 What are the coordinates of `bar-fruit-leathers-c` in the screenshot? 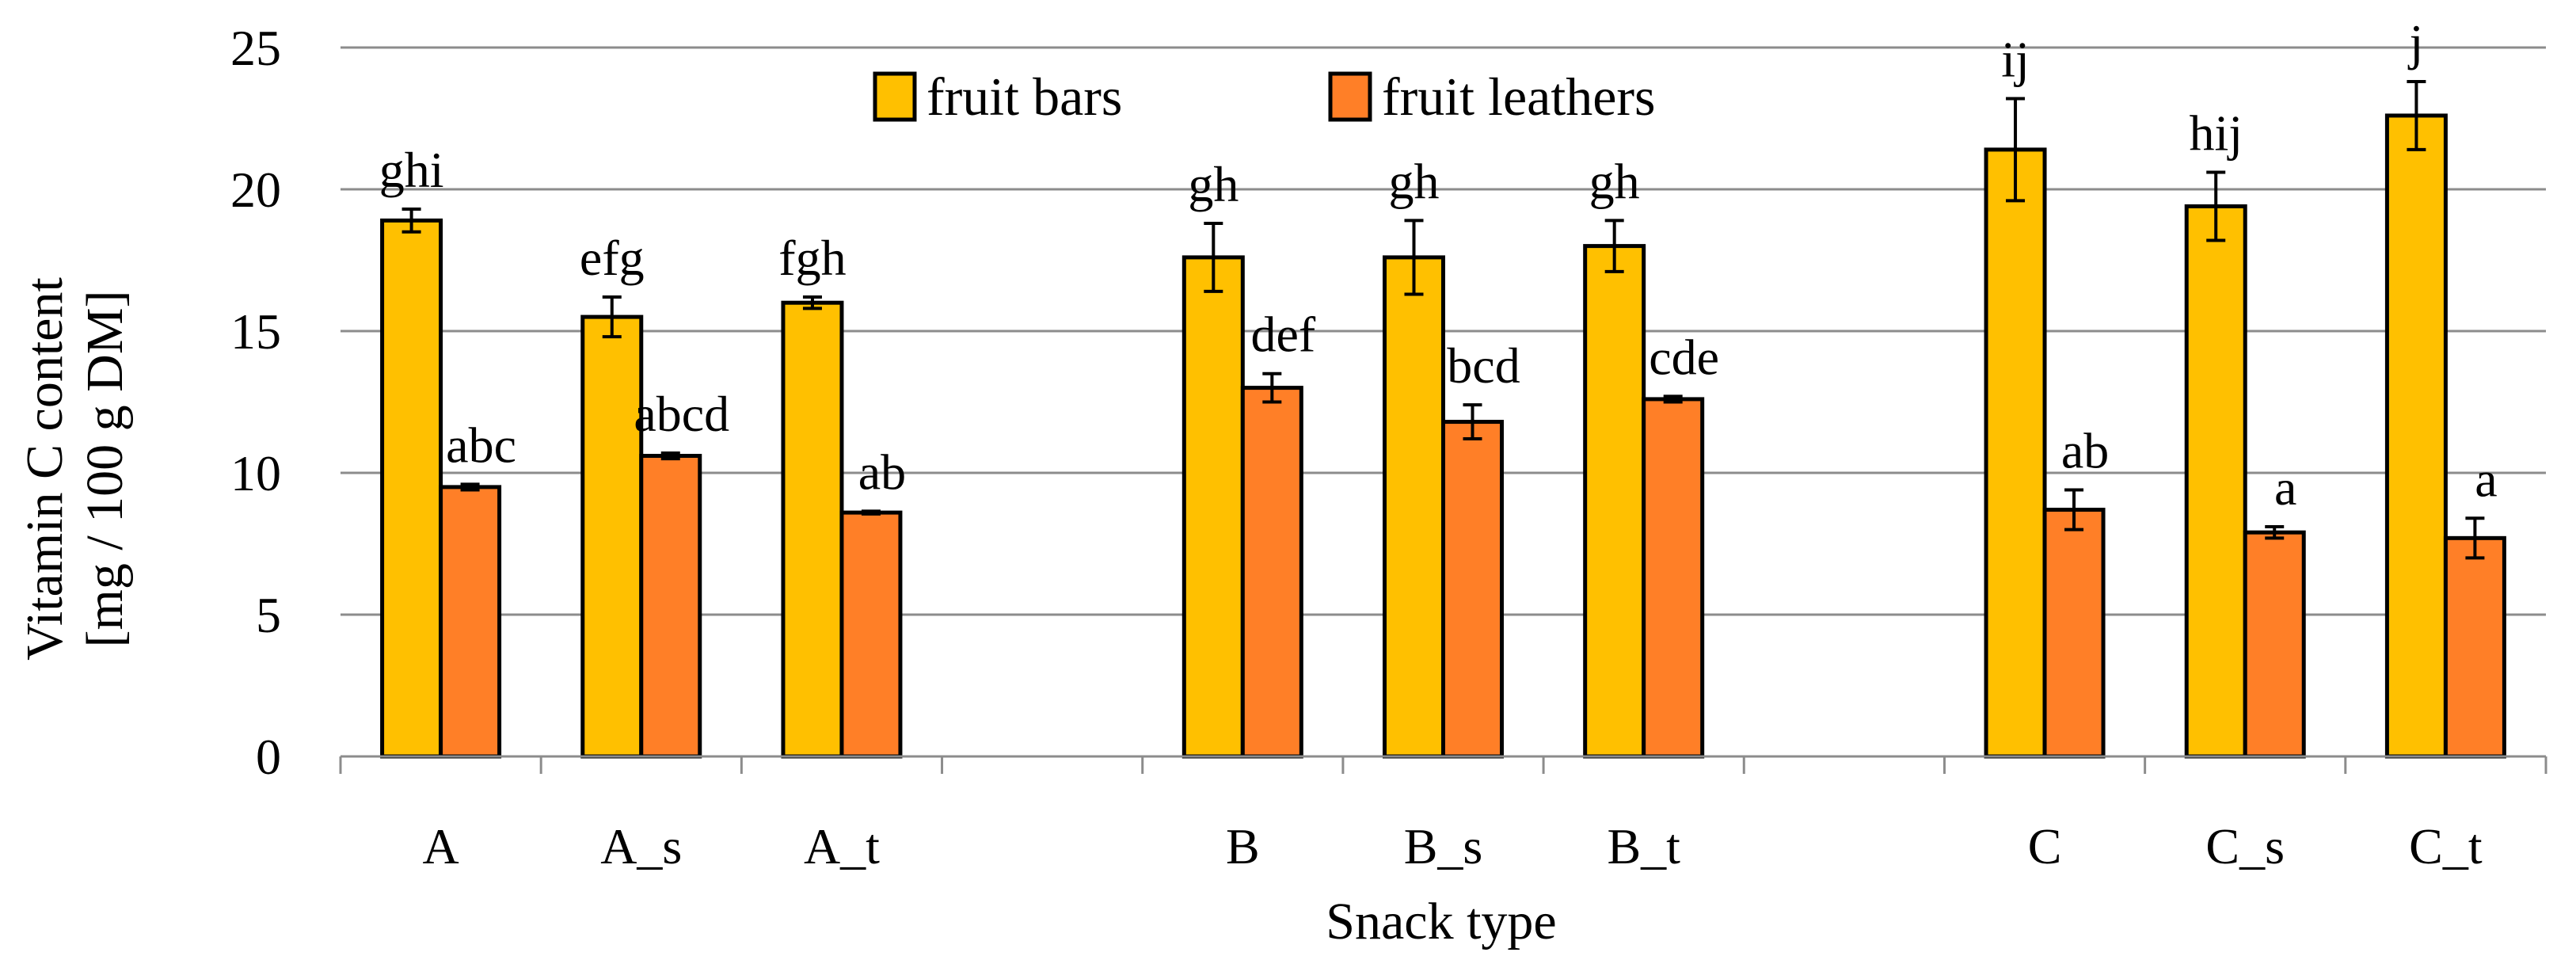 It's located at (2074, 634).